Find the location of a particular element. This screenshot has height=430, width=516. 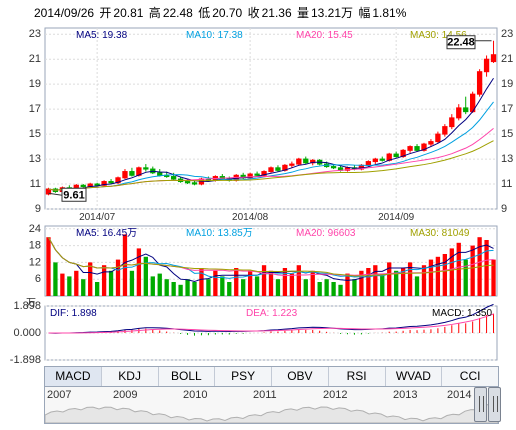

close-value: 21.36 is located at coordinates (276, 13).